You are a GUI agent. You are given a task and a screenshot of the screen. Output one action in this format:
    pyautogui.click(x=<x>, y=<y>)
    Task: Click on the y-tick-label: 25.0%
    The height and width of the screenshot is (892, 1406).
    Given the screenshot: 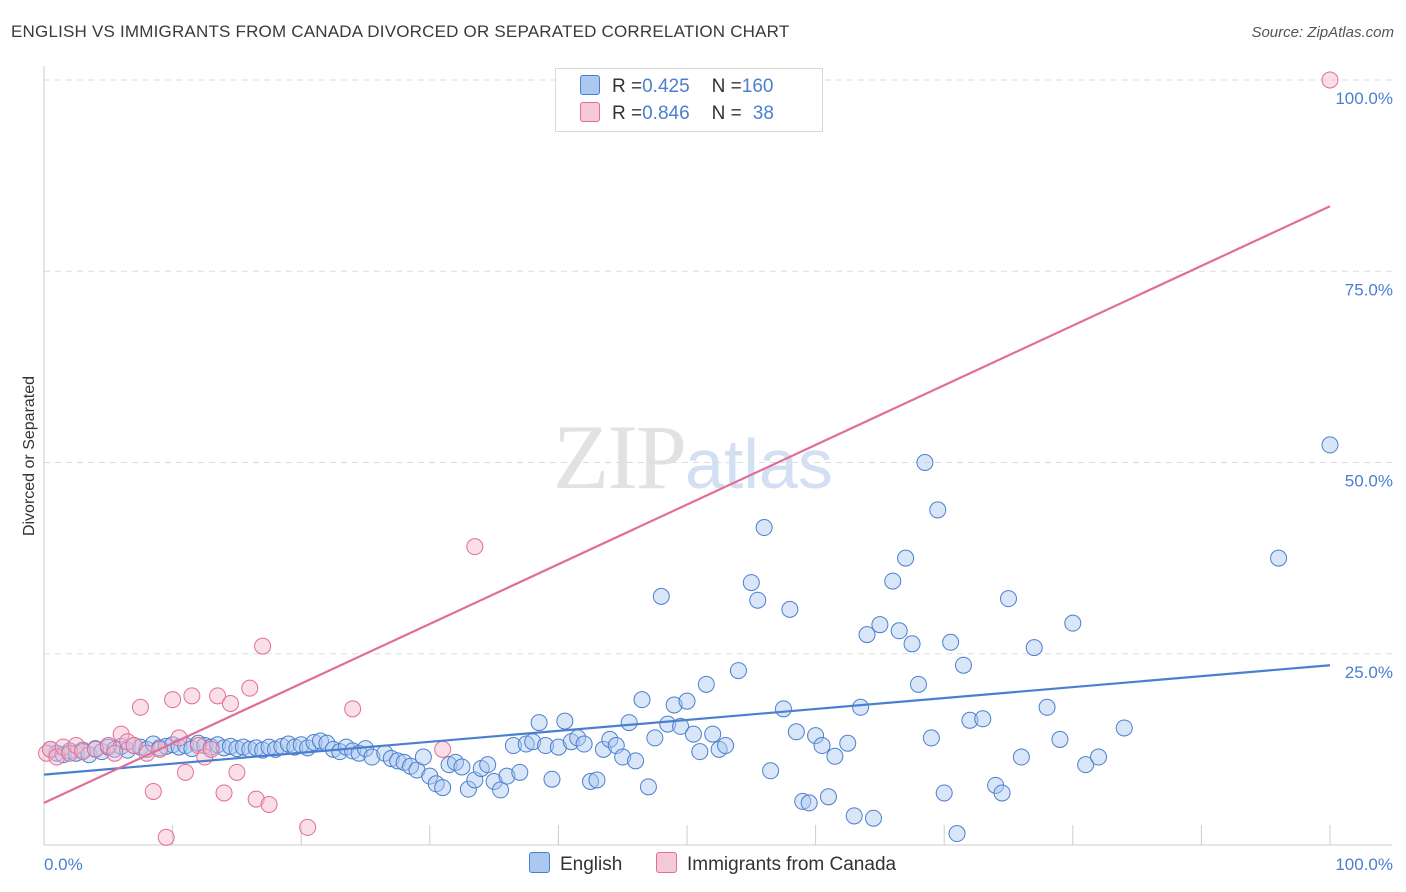 What is the action you would take?
    pyautogui.click(x=1369, y=672)
    